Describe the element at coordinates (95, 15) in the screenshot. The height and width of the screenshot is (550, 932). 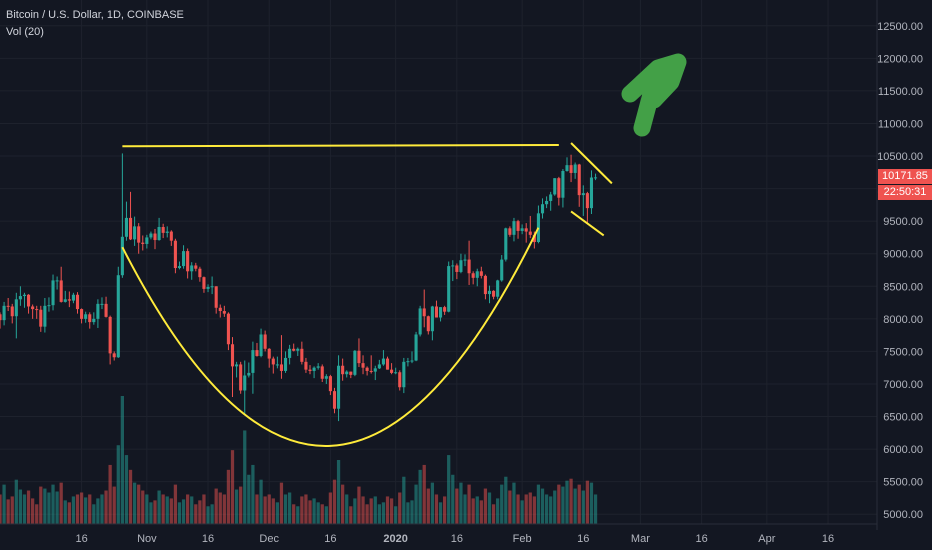
I see `symbol-title: Bitcoin / U.S. Dollar, 1D, COINBASE` at that location.